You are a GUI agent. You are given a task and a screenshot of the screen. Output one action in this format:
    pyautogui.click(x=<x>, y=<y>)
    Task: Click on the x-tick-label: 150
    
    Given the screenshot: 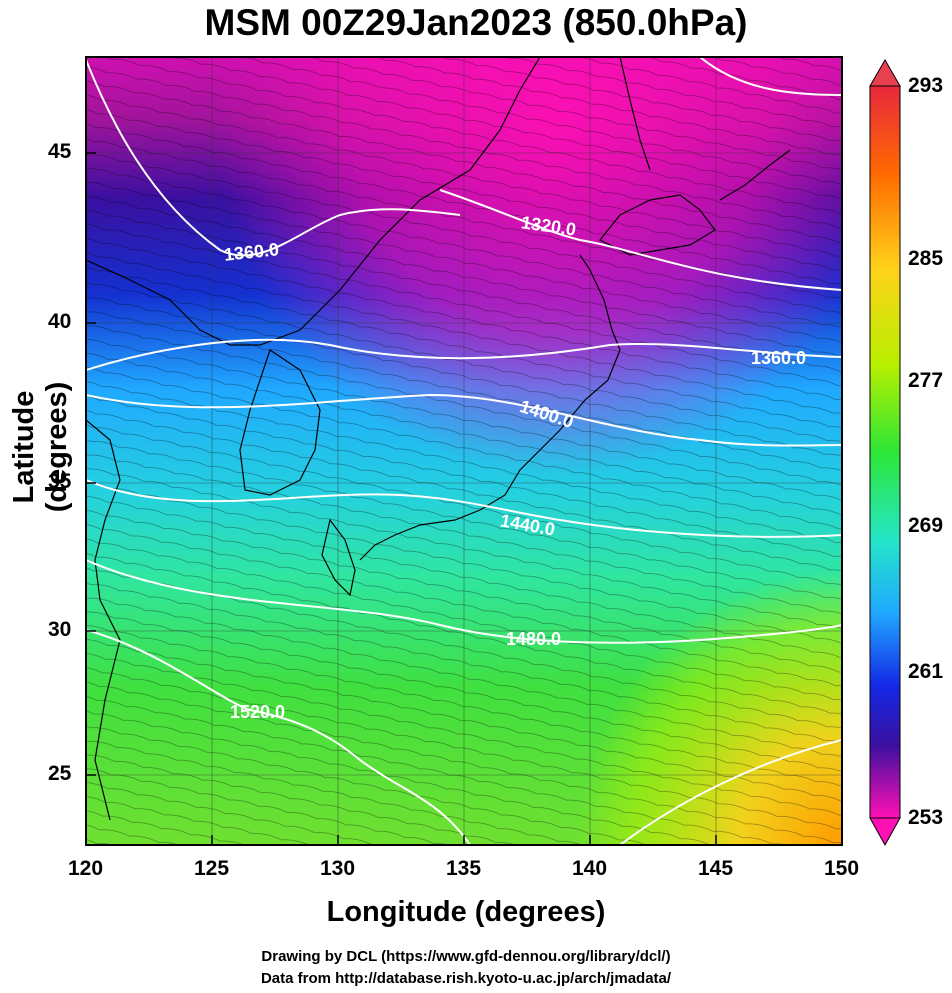 What is the action you would take?
    pyautogui.click(x=842, y=868)
    